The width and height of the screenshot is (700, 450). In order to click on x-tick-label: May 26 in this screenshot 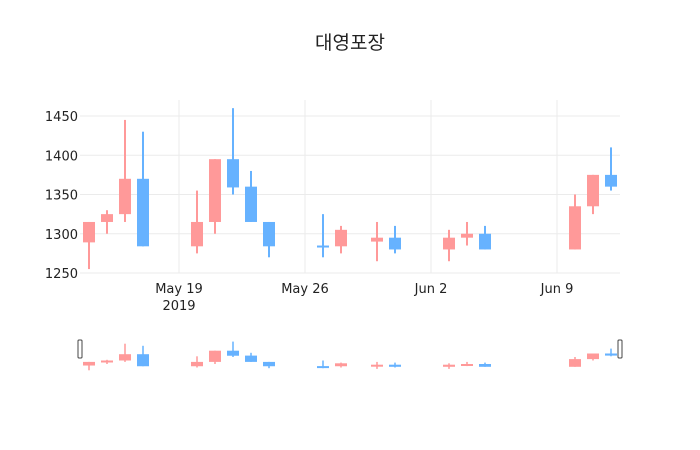, I will do `click(305, 289)`.